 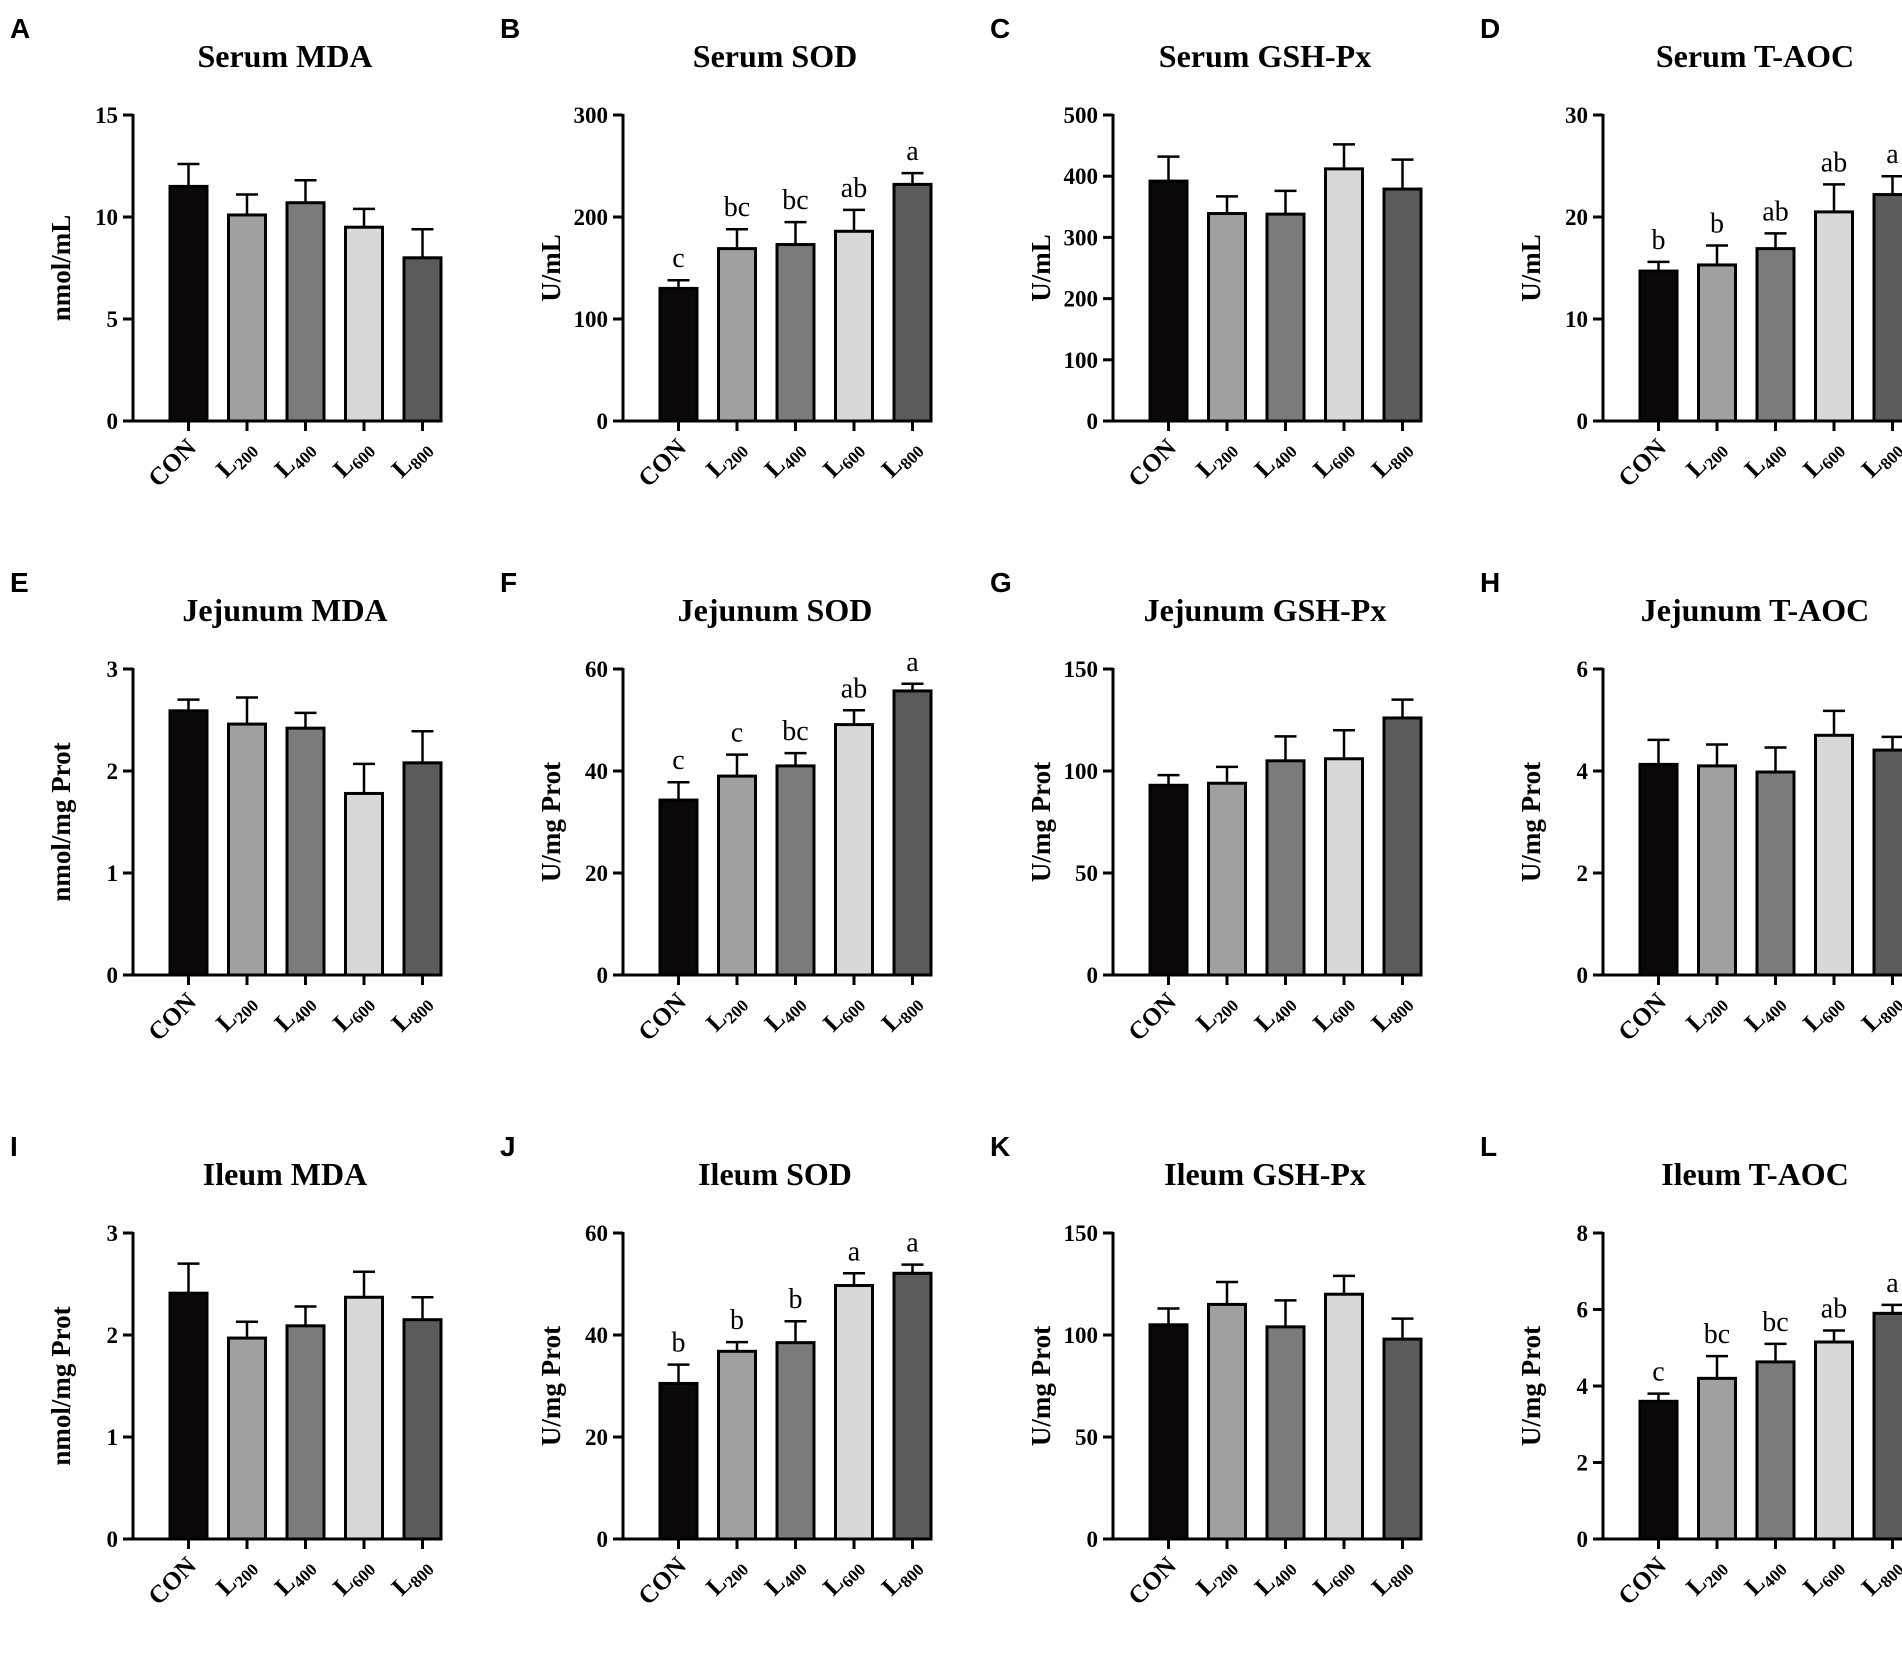 What do you see at coordinates (596, 1437) in the screenshot?
I see `y-tick-label: 20` at bounding box center [596, 1437].